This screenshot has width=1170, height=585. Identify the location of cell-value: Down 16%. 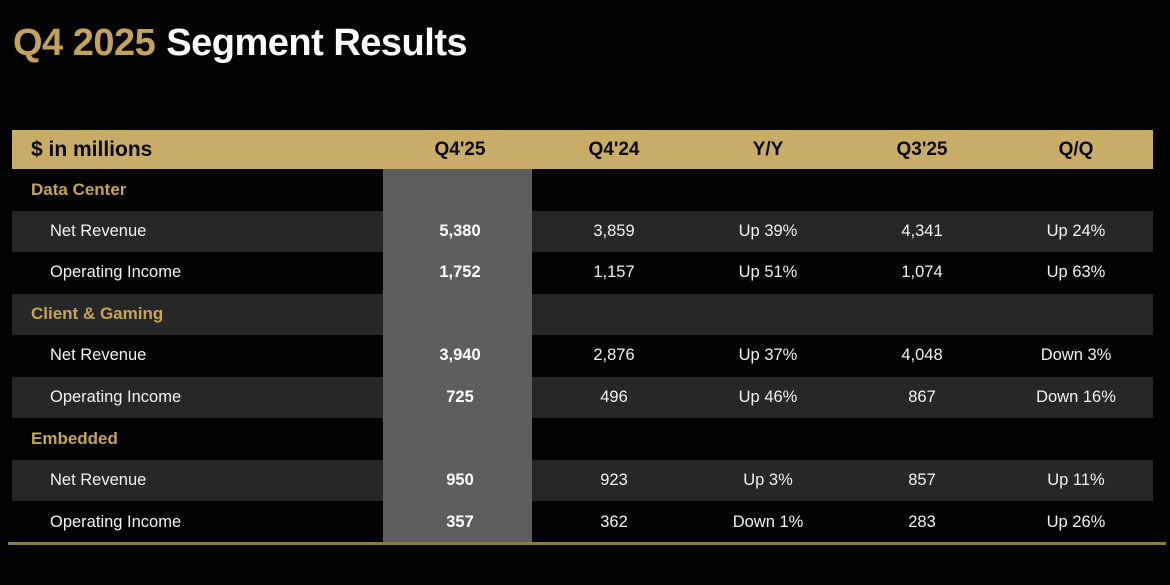
(1076, 397).